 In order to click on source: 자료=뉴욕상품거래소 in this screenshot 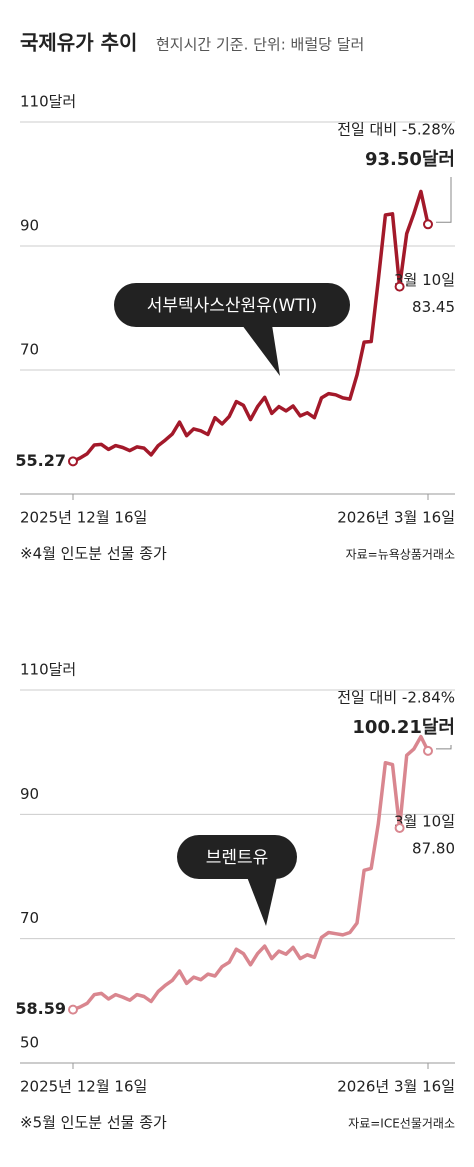, I will do `click(400, 555)`.